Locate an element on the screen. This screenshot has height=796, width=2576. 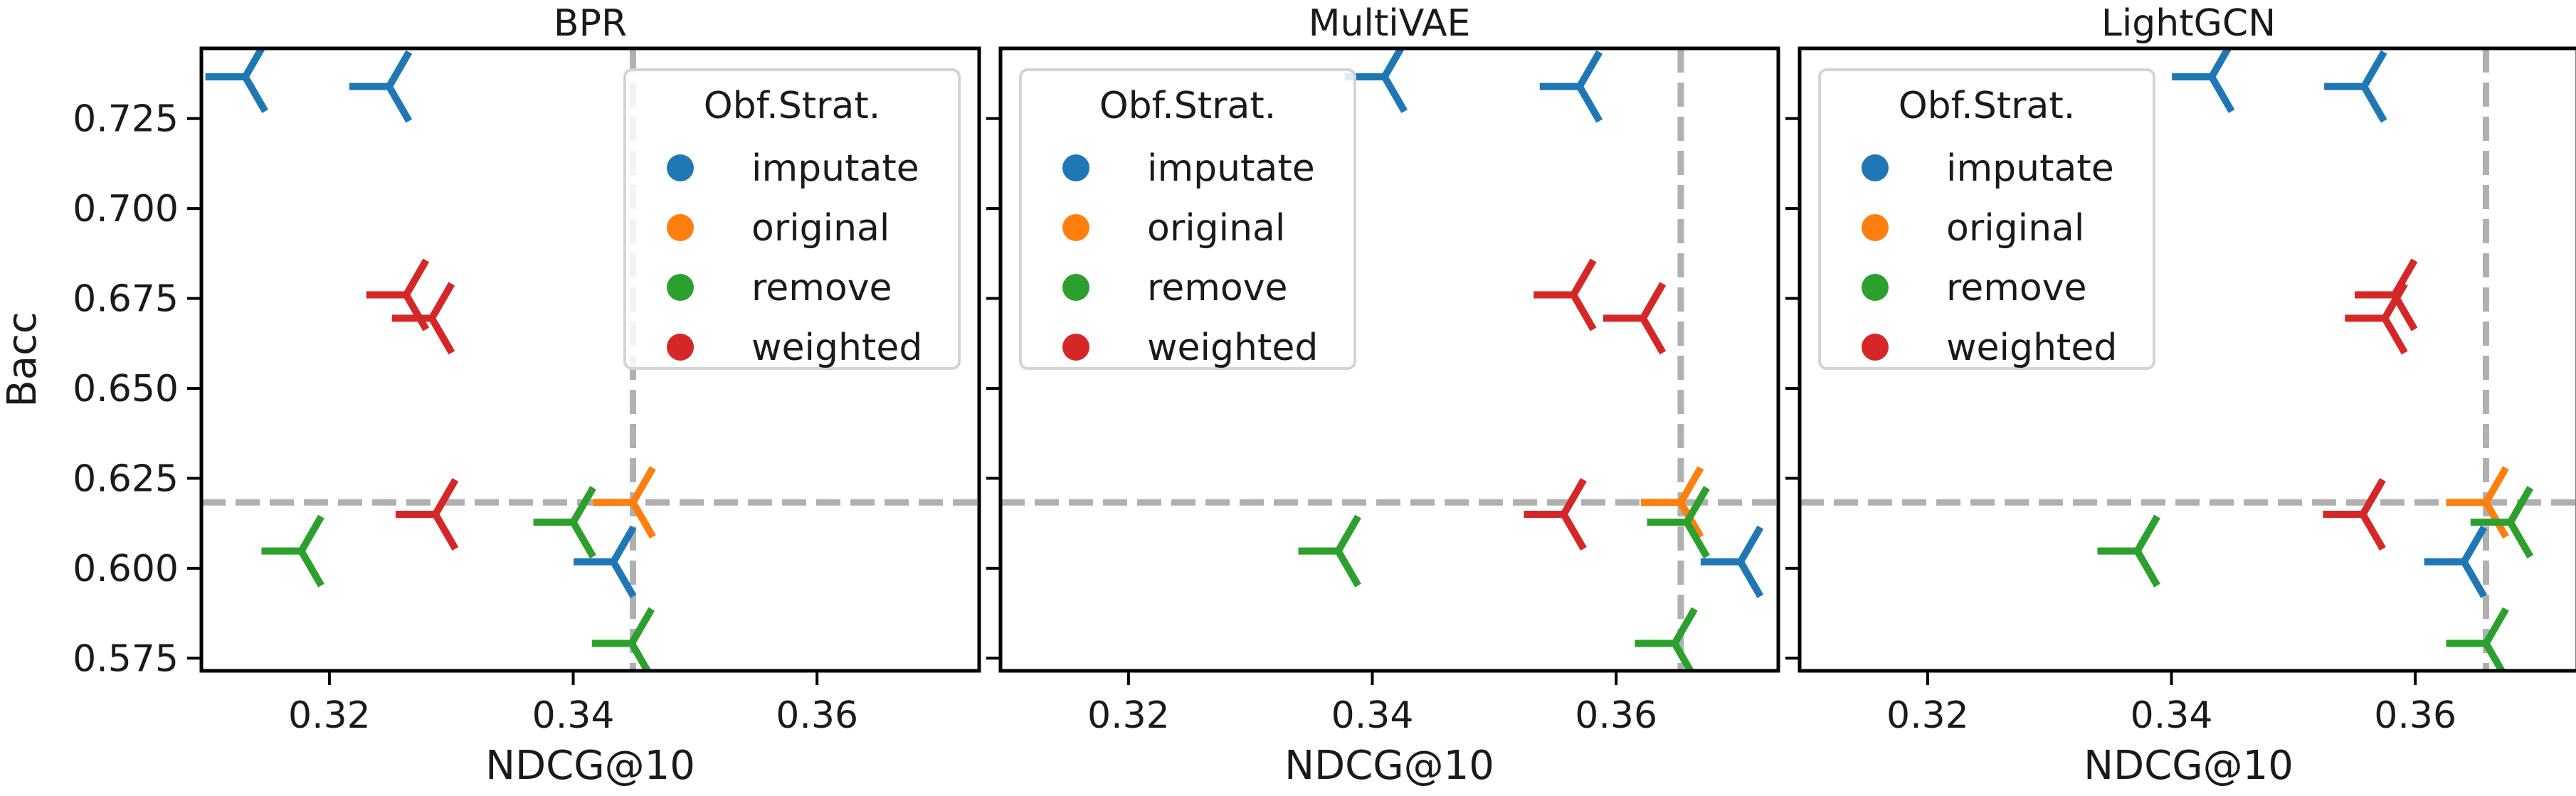
panel-title: BPR is located at coordinates (590, 23).